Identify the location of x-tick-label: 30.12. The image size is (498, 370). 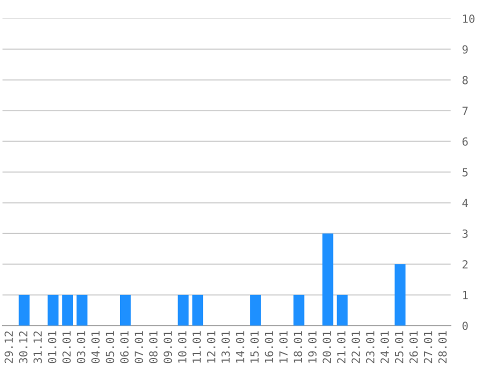
(23, 347).